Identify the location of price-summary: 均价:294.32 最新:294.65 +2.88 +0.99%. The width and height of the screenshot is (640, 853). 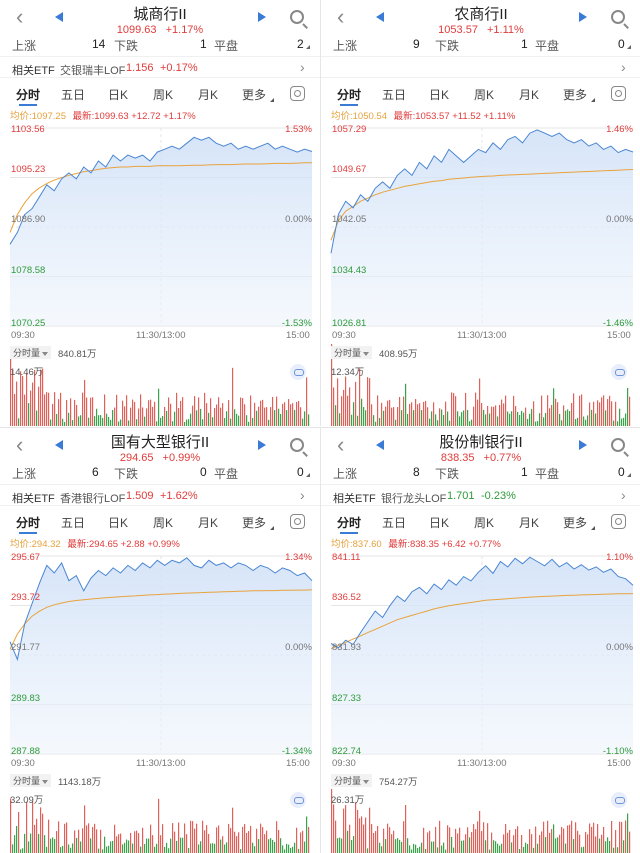
(95, 543).